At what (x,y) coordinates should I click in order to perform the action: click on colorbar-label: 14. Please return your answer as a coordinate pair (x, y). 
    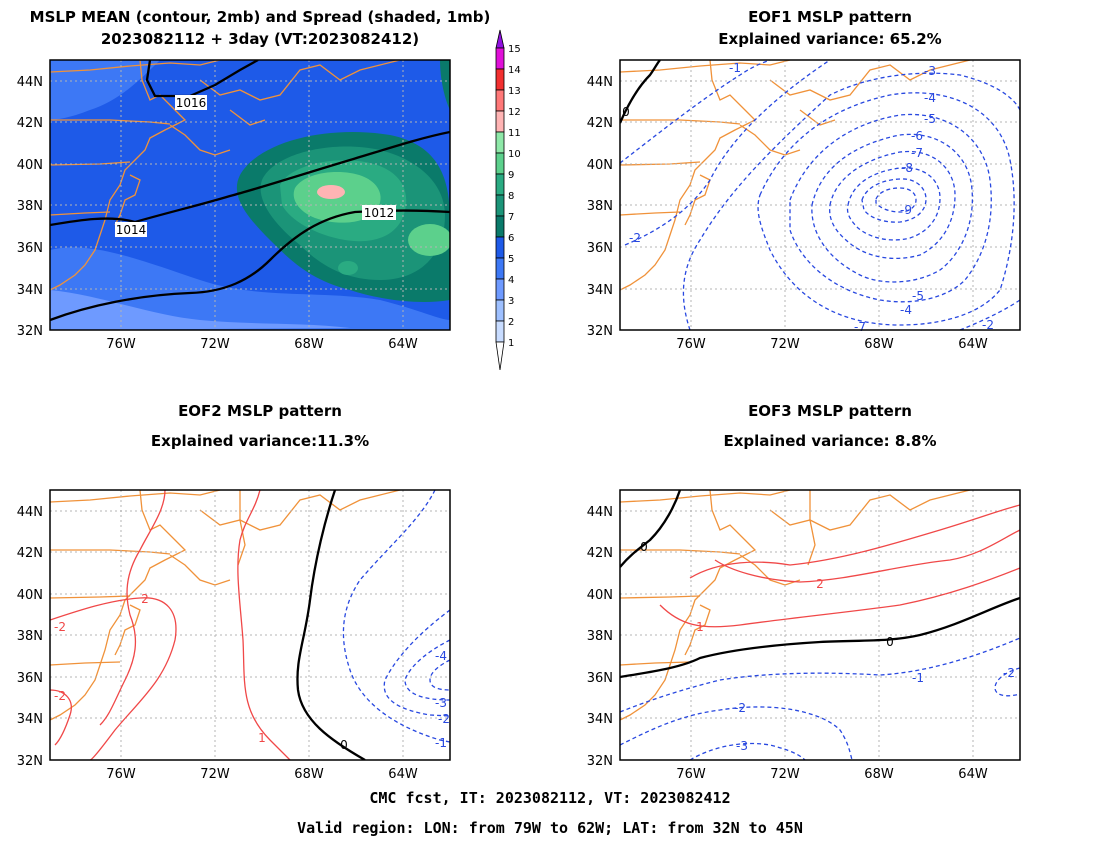
    Looking at the image, I should click on (514, 70).